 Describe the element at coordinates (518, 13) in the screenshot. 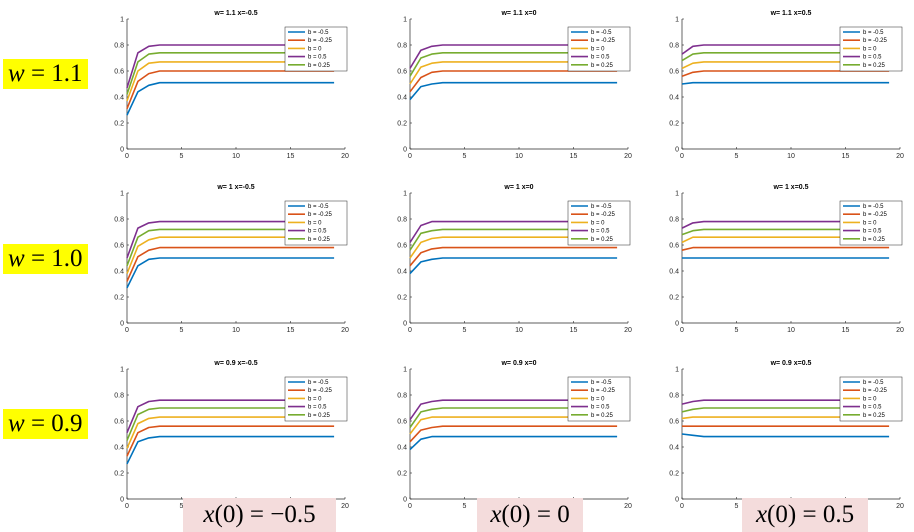

I see `plot-title: w= 1.1 x=0` at that location.